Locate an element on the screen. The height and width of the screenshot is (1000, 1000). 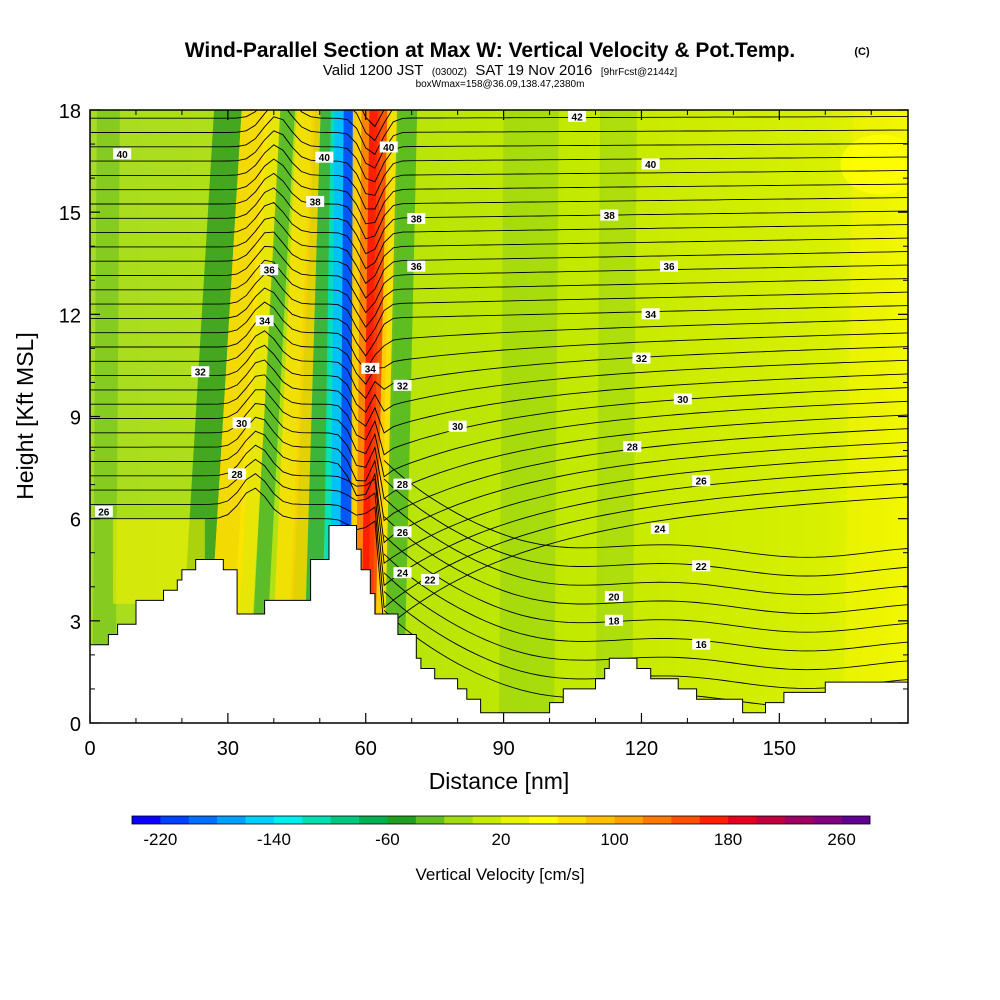
theta-contour-label: 22 is located at coordinates (430, 579).